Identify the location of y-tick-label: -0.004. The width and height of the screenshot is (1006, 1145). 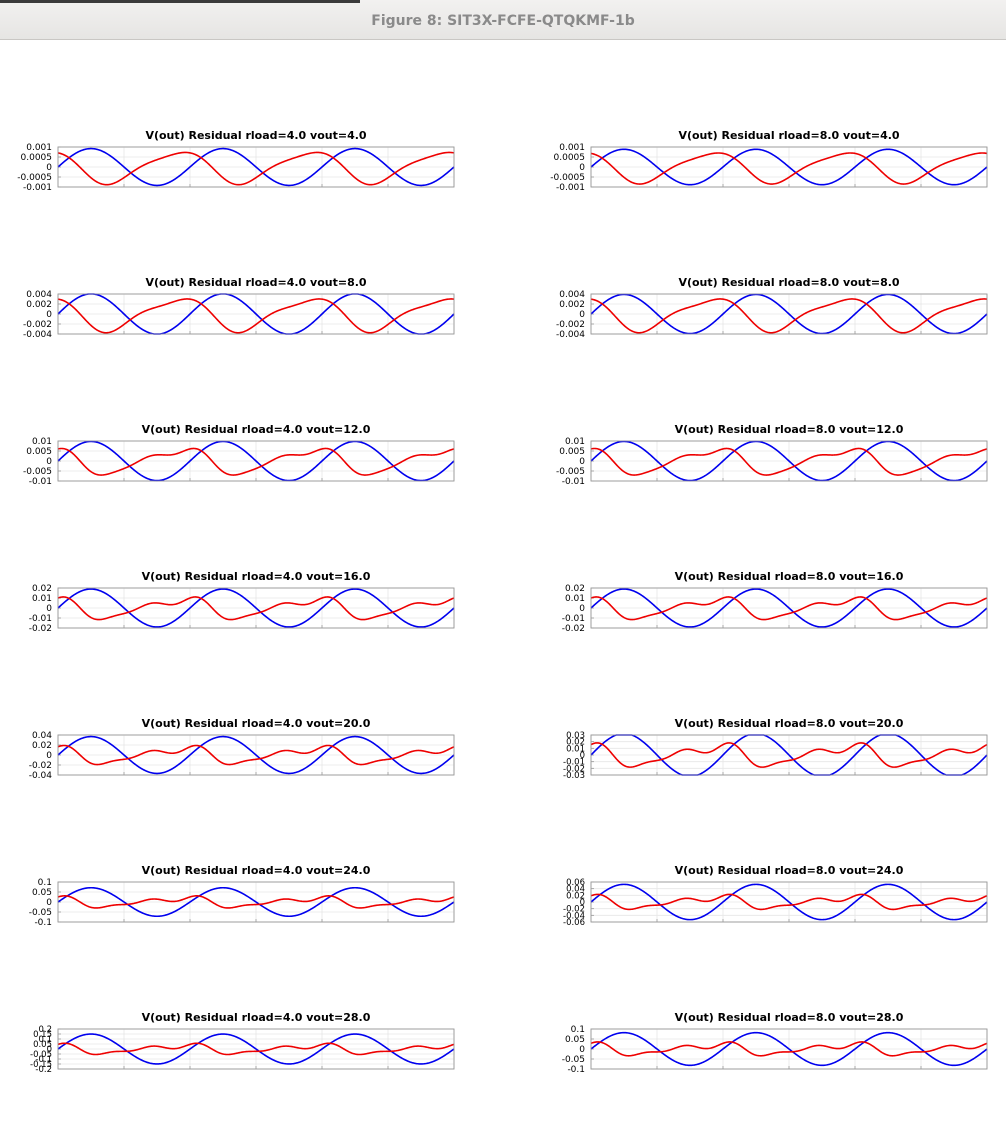
(37, 335).